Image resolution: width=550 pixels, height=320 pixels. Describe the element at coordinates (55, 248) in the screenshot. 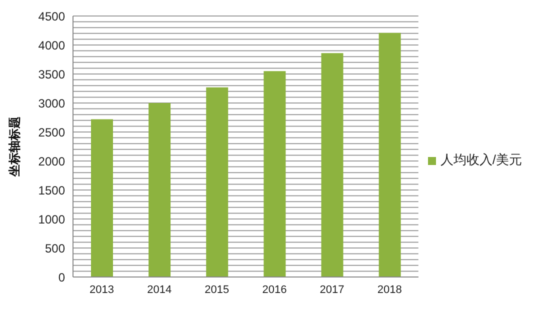

I see `y-tick-label: 500` at that location.